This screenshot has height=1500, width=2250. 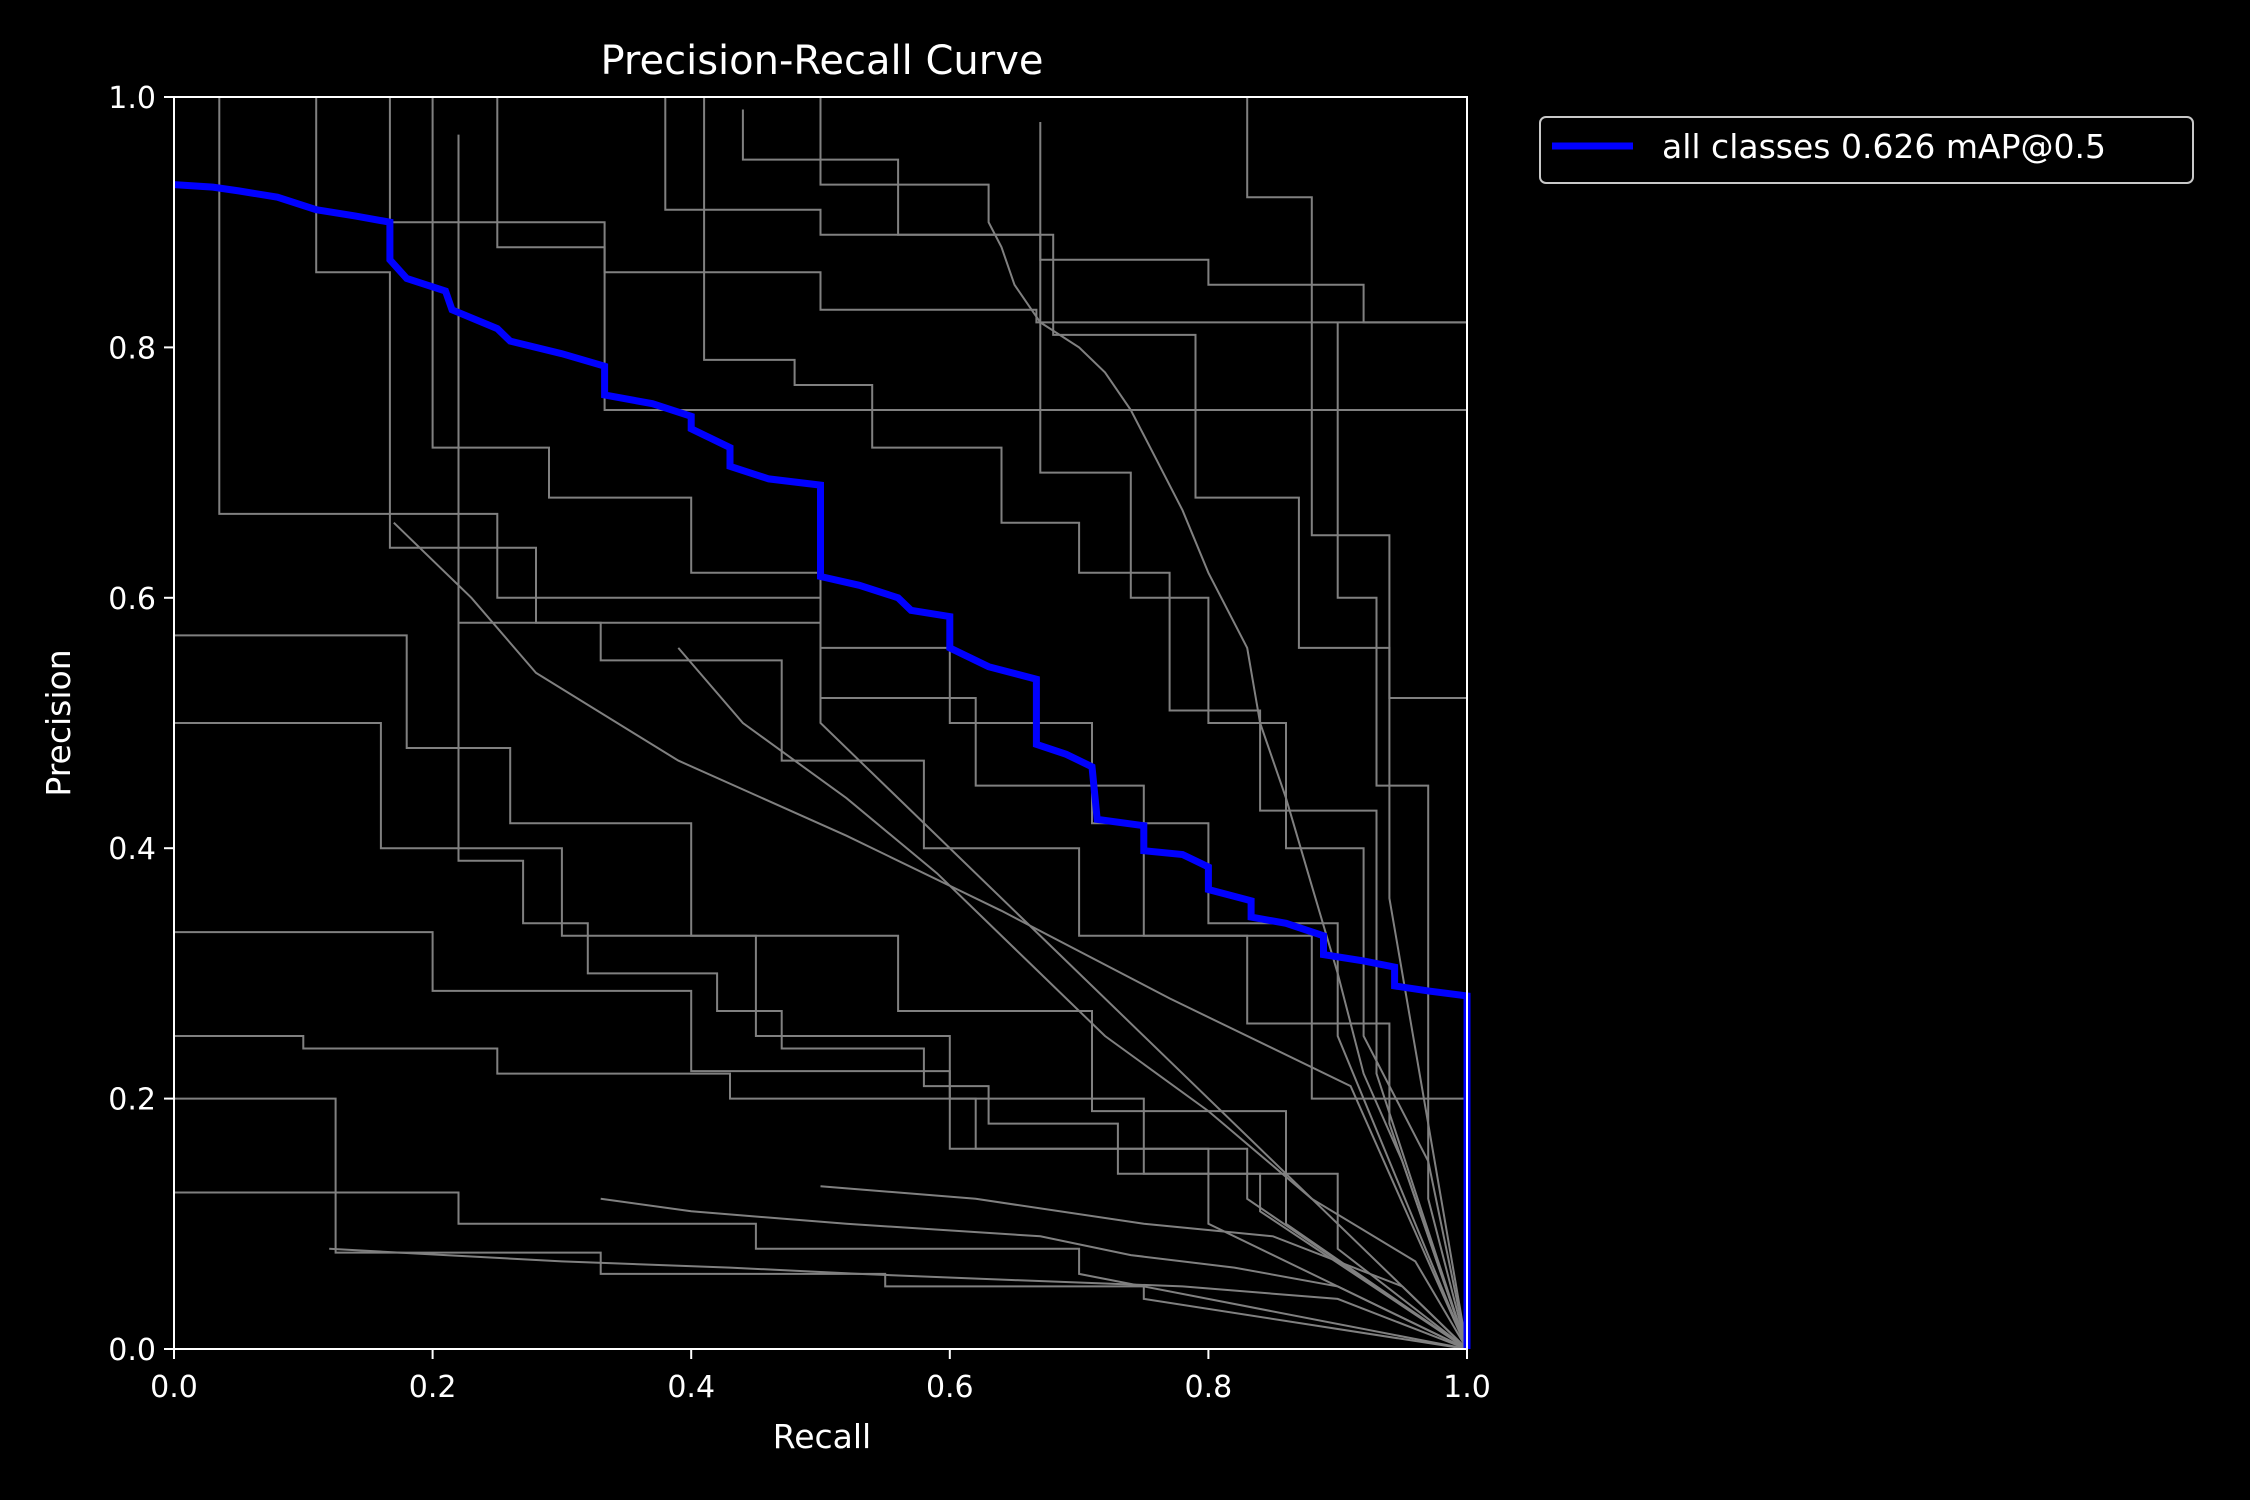 What do you see at coordinates (132, 1350) in the screenshot?
I see `y-tick-label: 0.0` at bounding box center [132, 1350].